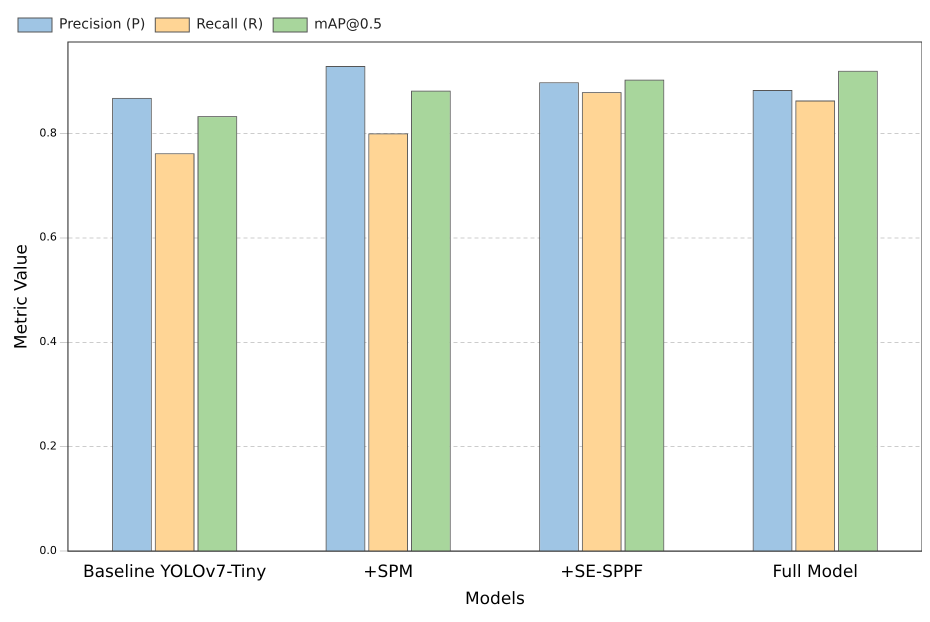  Describe the element at coordinates (348, 24) in the screenshot. I see `legend-label: mAP@0.5` at that location.